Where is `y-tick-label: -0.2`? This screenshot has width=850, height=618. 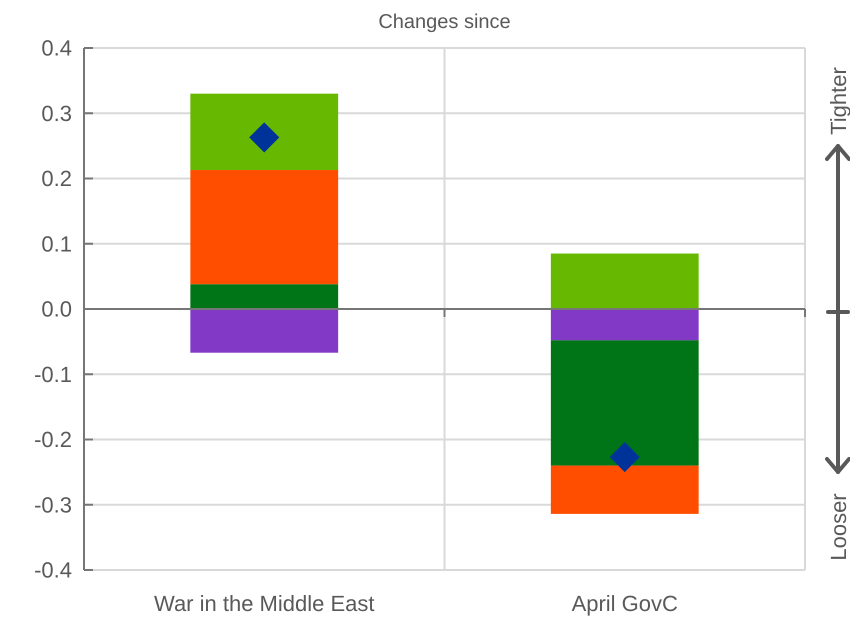
y-tick-label: -0.2 is located at coordinates (53, 439).